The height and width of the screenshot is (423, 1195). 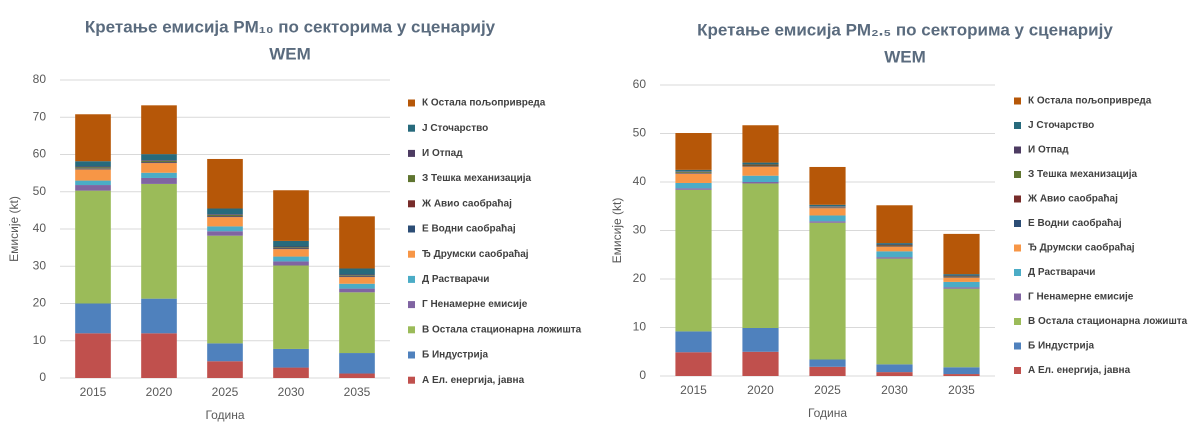 What do you see at coordinates (455, 279) in the screenshot?
I see `legend-label: Д Растварачи` at bounding box center [455, 279].